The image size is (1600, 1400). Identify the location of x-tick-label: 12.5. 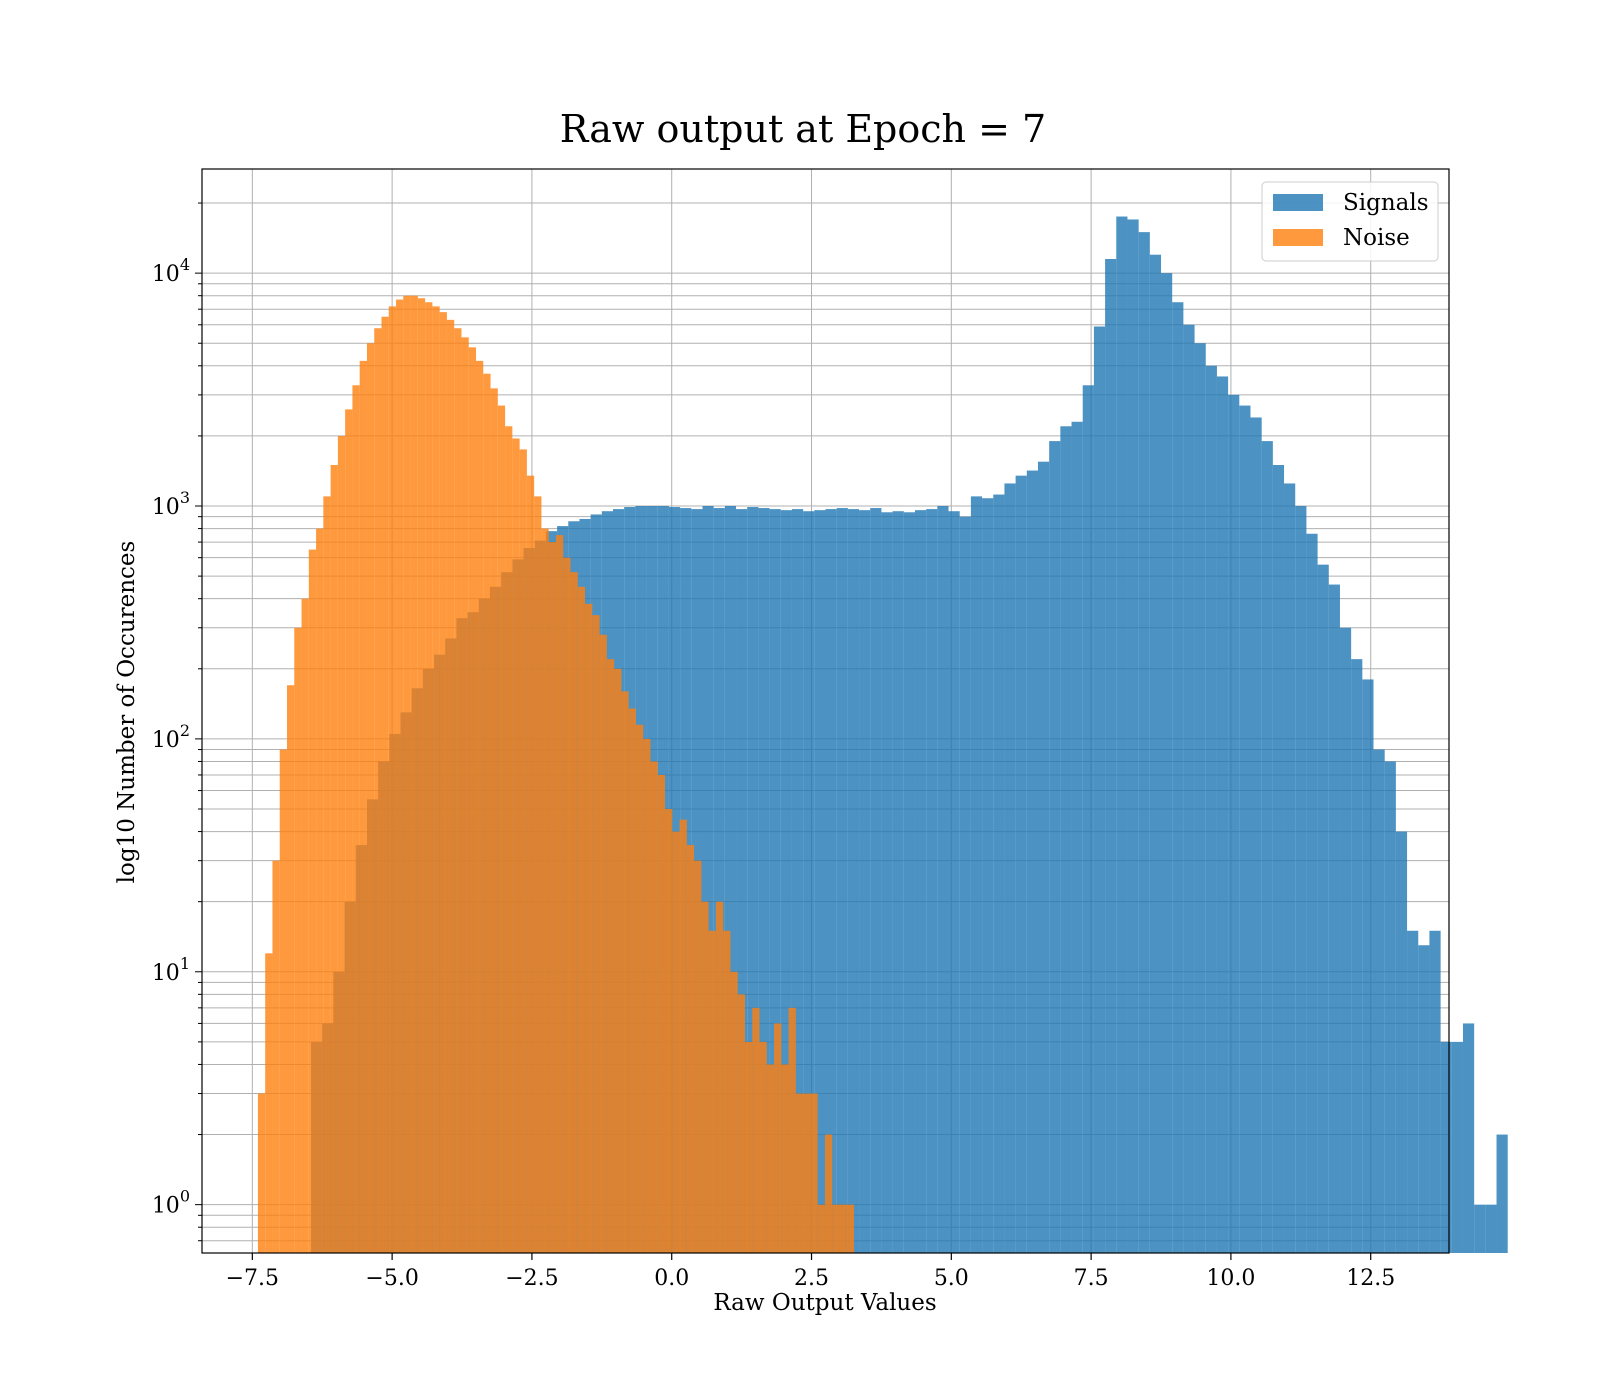
(1370, 1278).